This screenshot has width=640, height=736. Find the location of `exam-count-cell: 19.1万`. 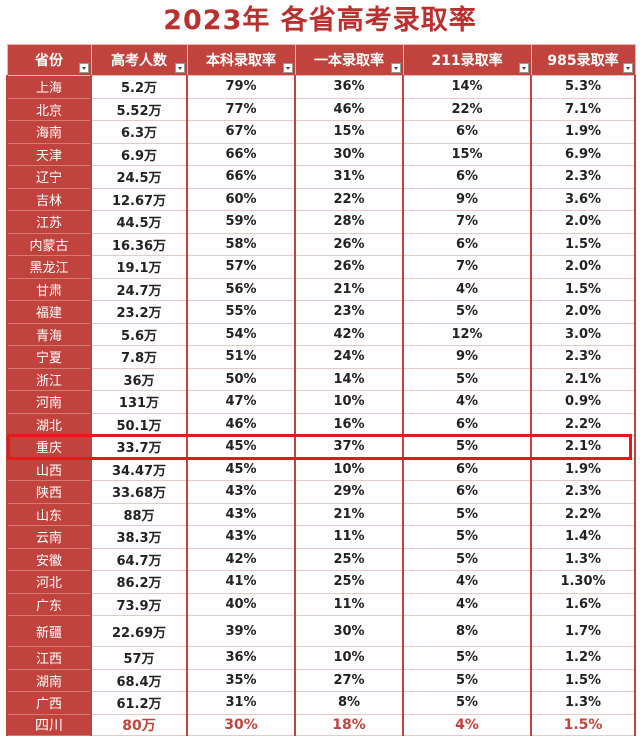

exam-count-cell: 19.1万 is located at coordinates (138, 267).